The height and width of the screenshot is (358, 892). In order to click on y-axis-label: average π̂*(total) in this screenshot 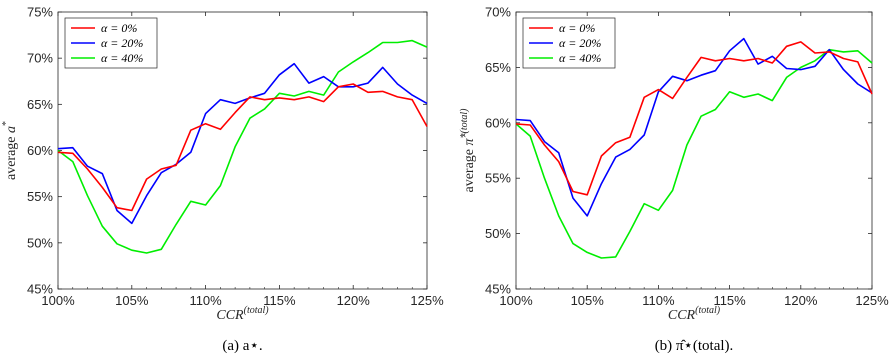, I will do `click(468, 150)`.